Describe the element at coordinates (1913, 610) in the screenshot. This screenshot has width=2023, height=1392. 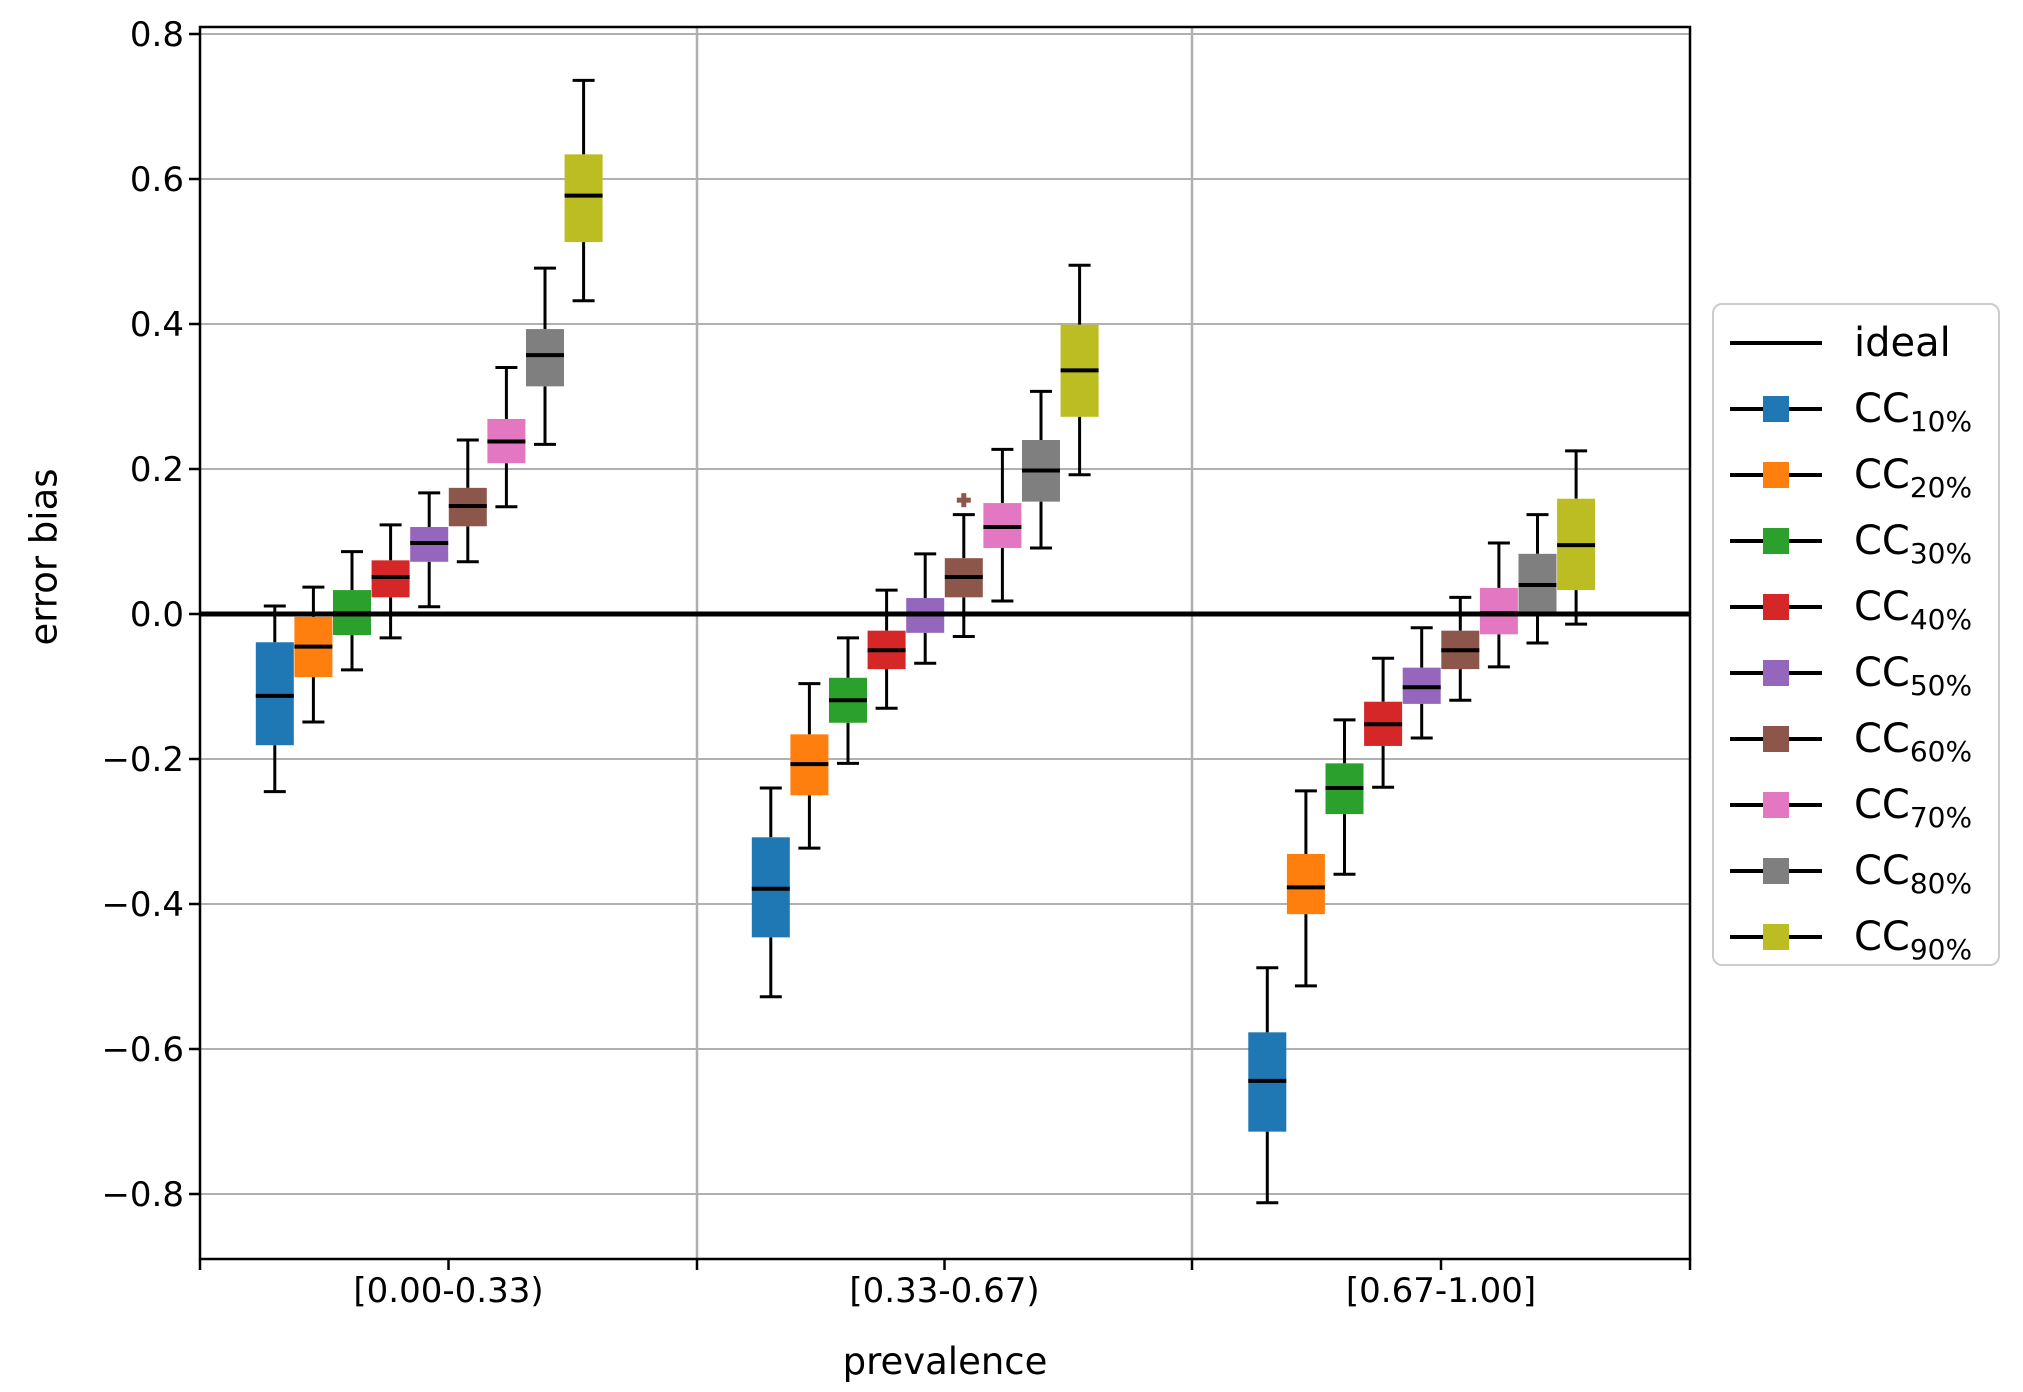
I see `legend-item-label: CC40%` at that location.